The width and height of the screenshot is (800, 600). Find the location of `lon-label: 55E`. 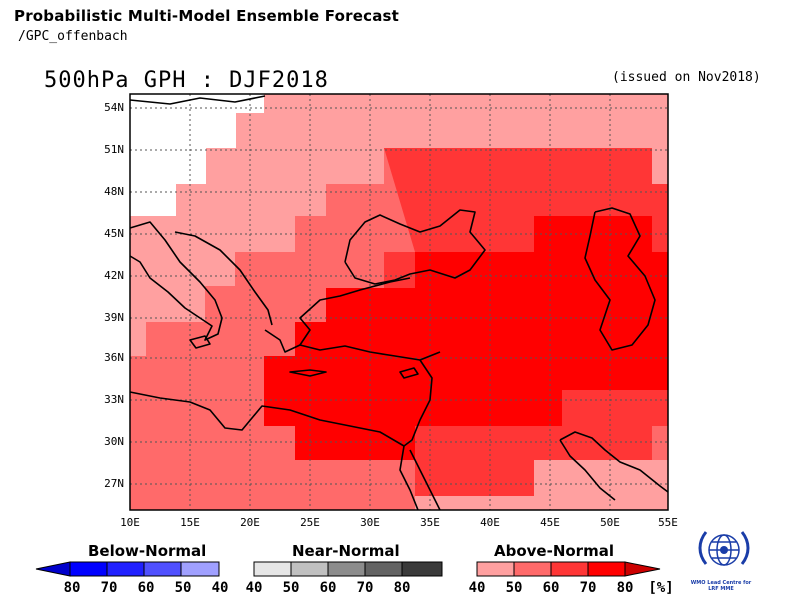

lon-label: 55E is located at coordinates (668, 522).